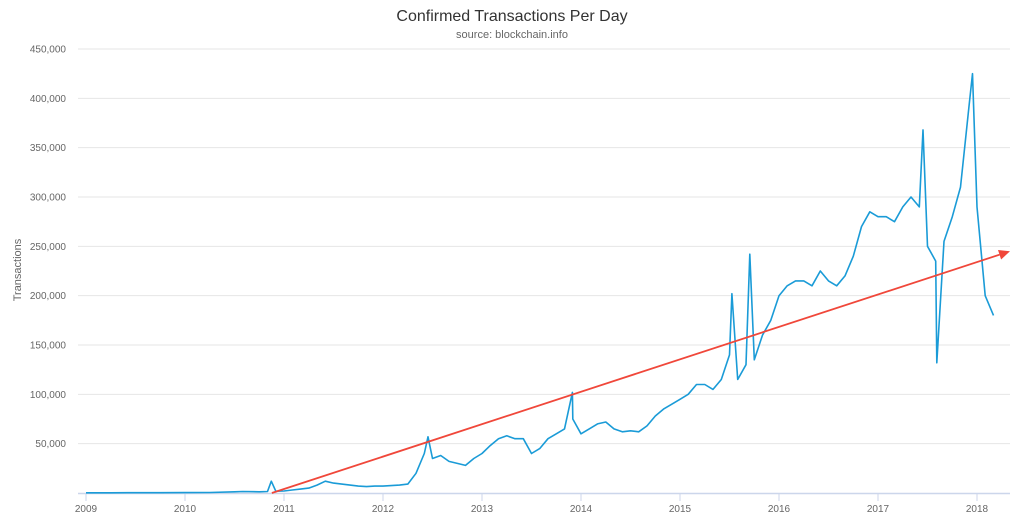  What do you see at coordinates (48, 346) in the screenshot?
I see `y-tick-label: 150,000` at bounding box center [48, 346].